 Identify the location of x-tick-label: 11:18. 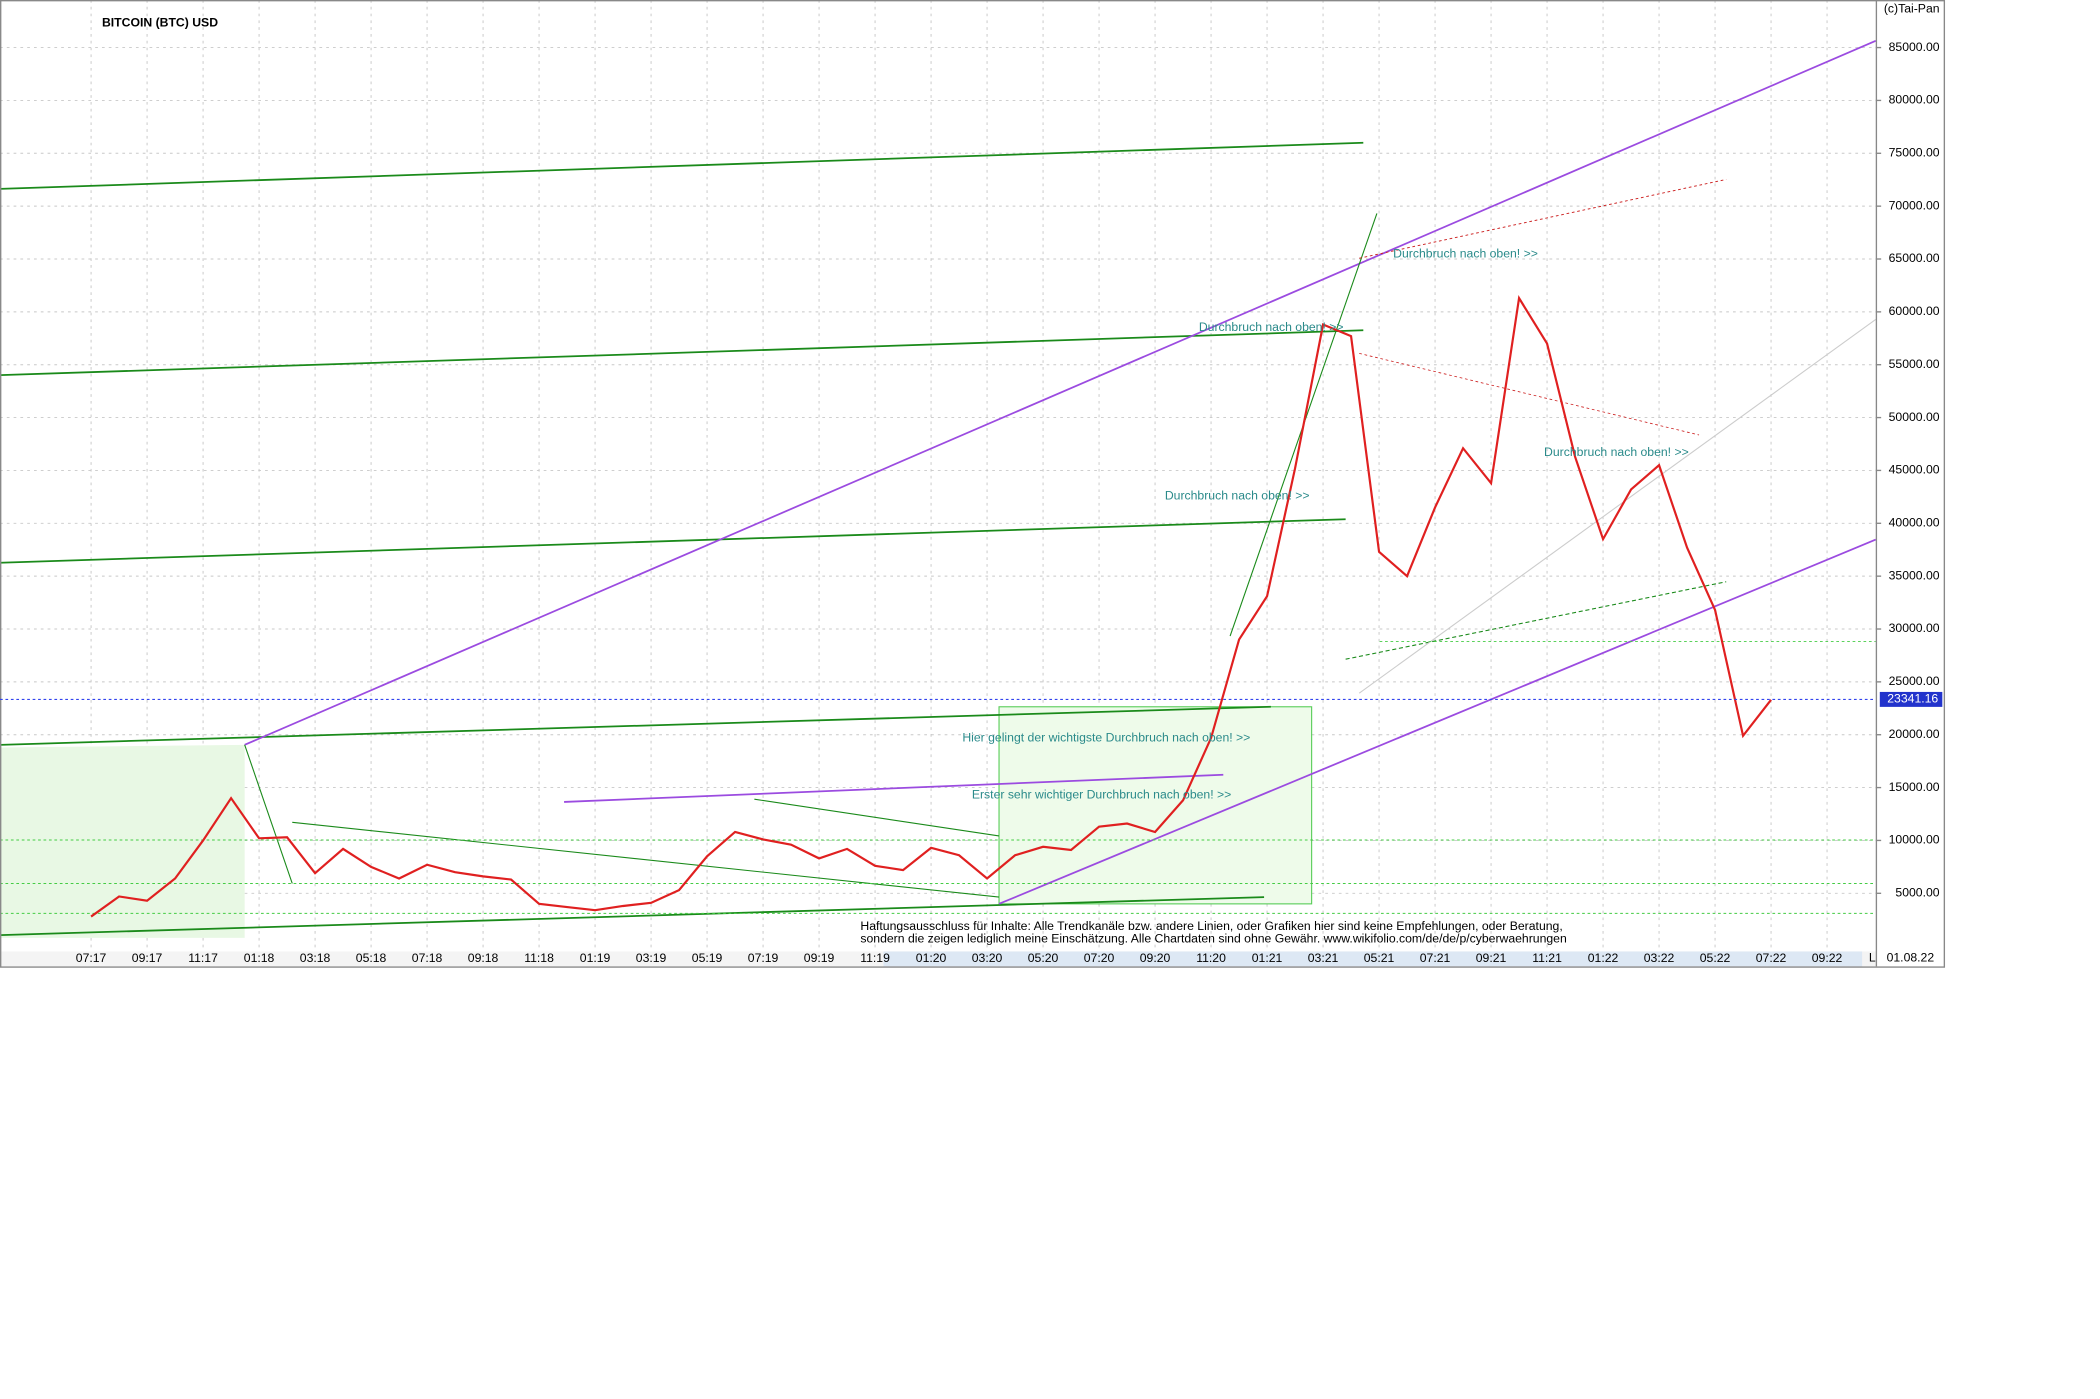
(539, 958).